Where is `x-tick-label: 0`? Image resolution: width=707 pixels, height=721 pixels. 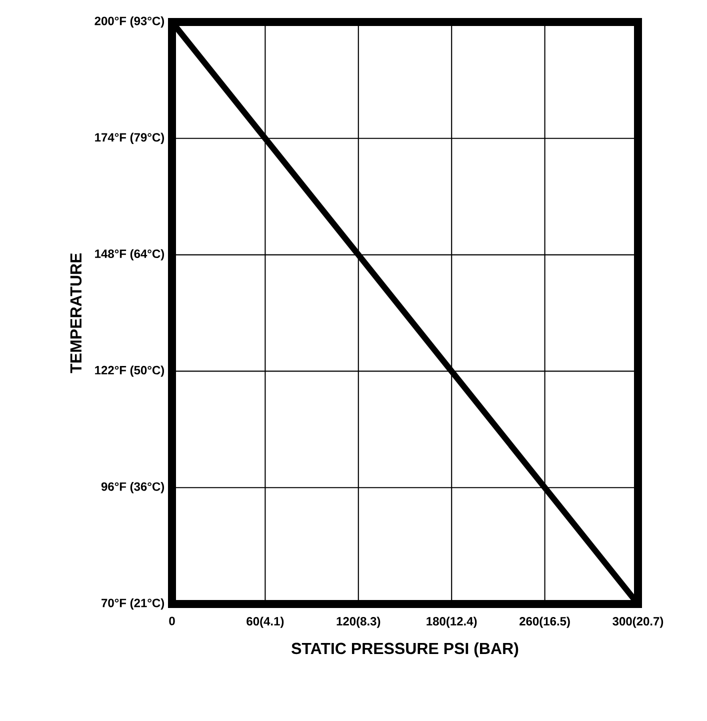 x-tick-label: 0 is located at coordinates (172, 621).